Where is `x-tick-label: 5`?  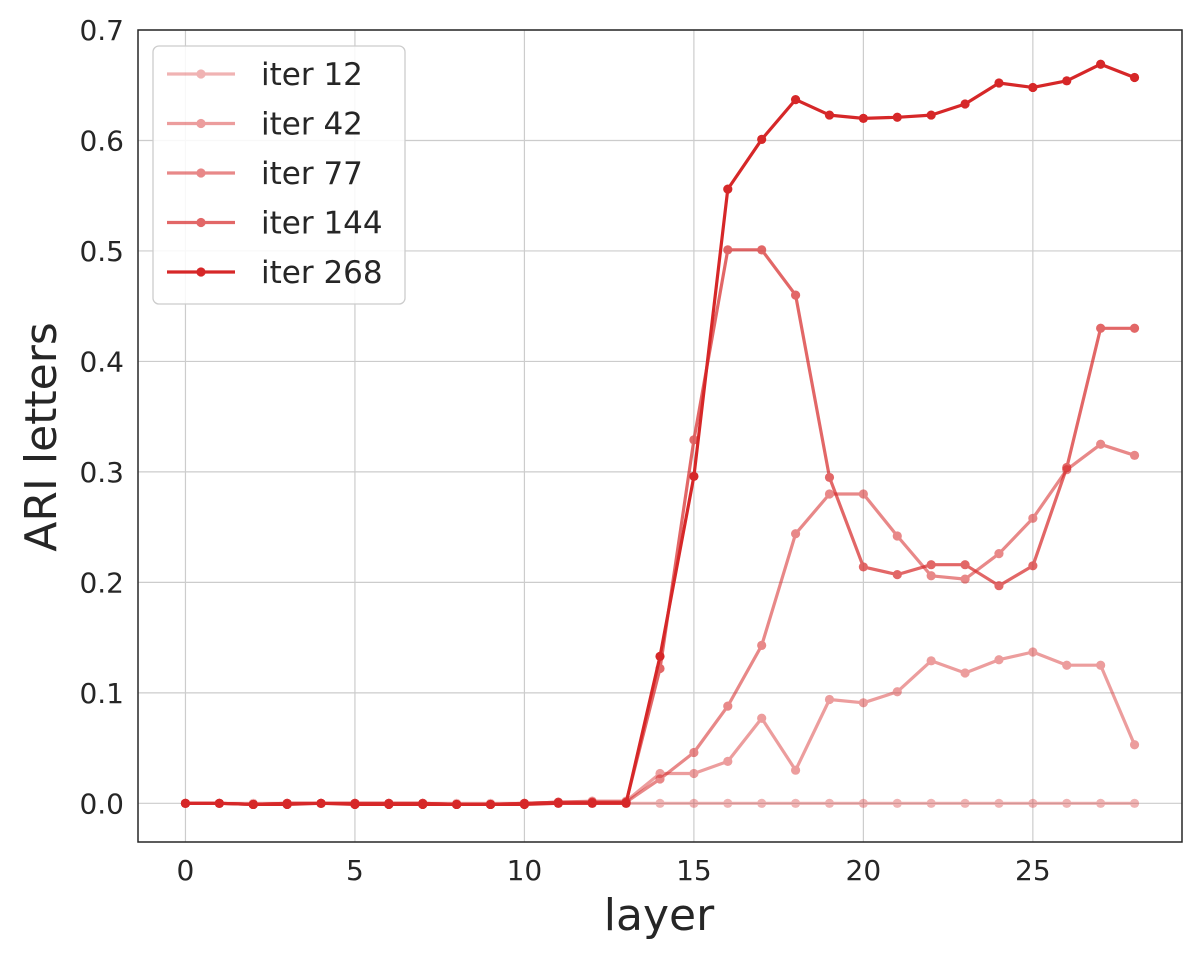 x-tick-label: 5 is located at coordinates (355, 870).